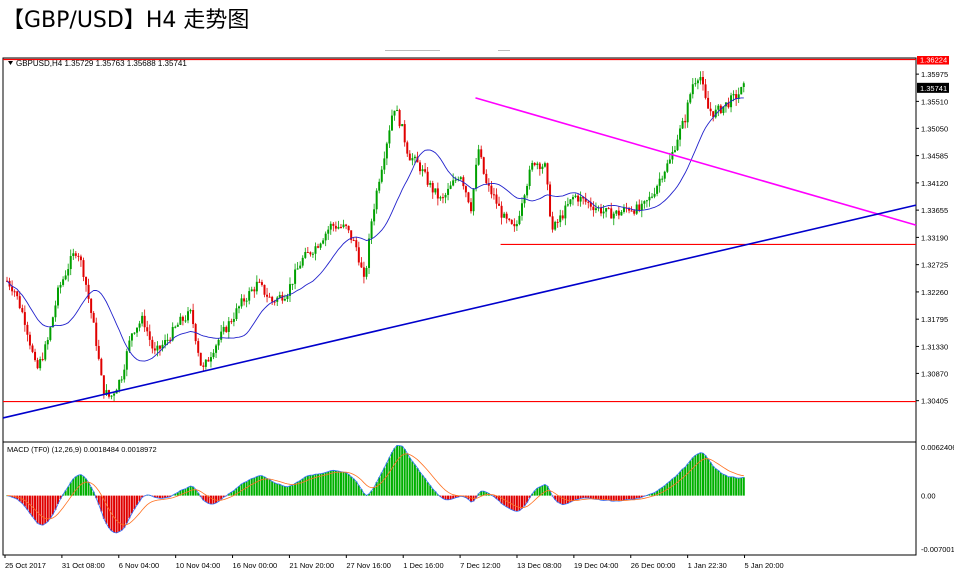 Image resolution: width=954 pixels, height=578 pixels. I want to click on price-tick-label: 1.35510, so click(934, 101).